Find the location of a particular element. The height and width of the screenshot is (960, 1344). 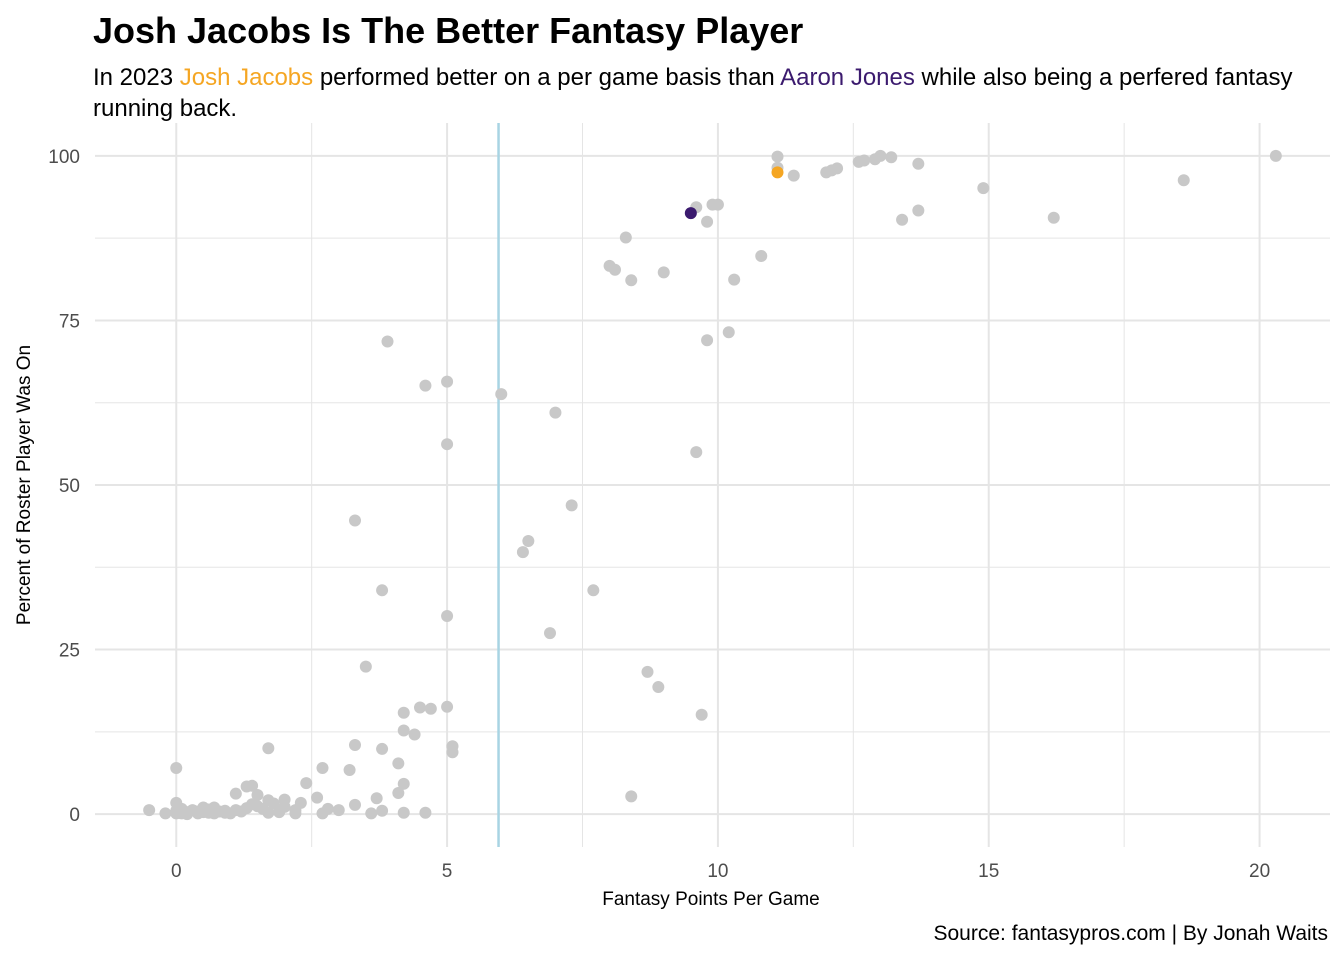

x-tick-label: 10 is located at coordinates (717, 871).